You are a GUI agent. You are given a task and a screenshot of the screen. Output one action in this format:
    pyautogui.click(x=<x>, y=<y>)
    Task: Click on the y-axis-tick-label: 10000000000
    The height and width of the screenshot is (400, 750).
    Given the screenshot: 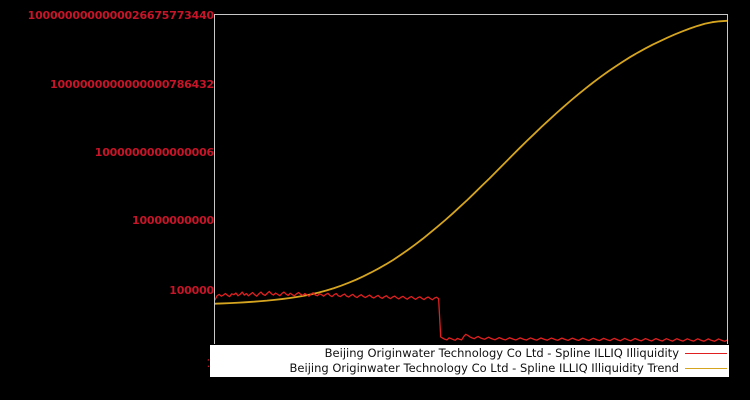 What is the action you would take?
    pyautogui.click(x=173, y=220)
    